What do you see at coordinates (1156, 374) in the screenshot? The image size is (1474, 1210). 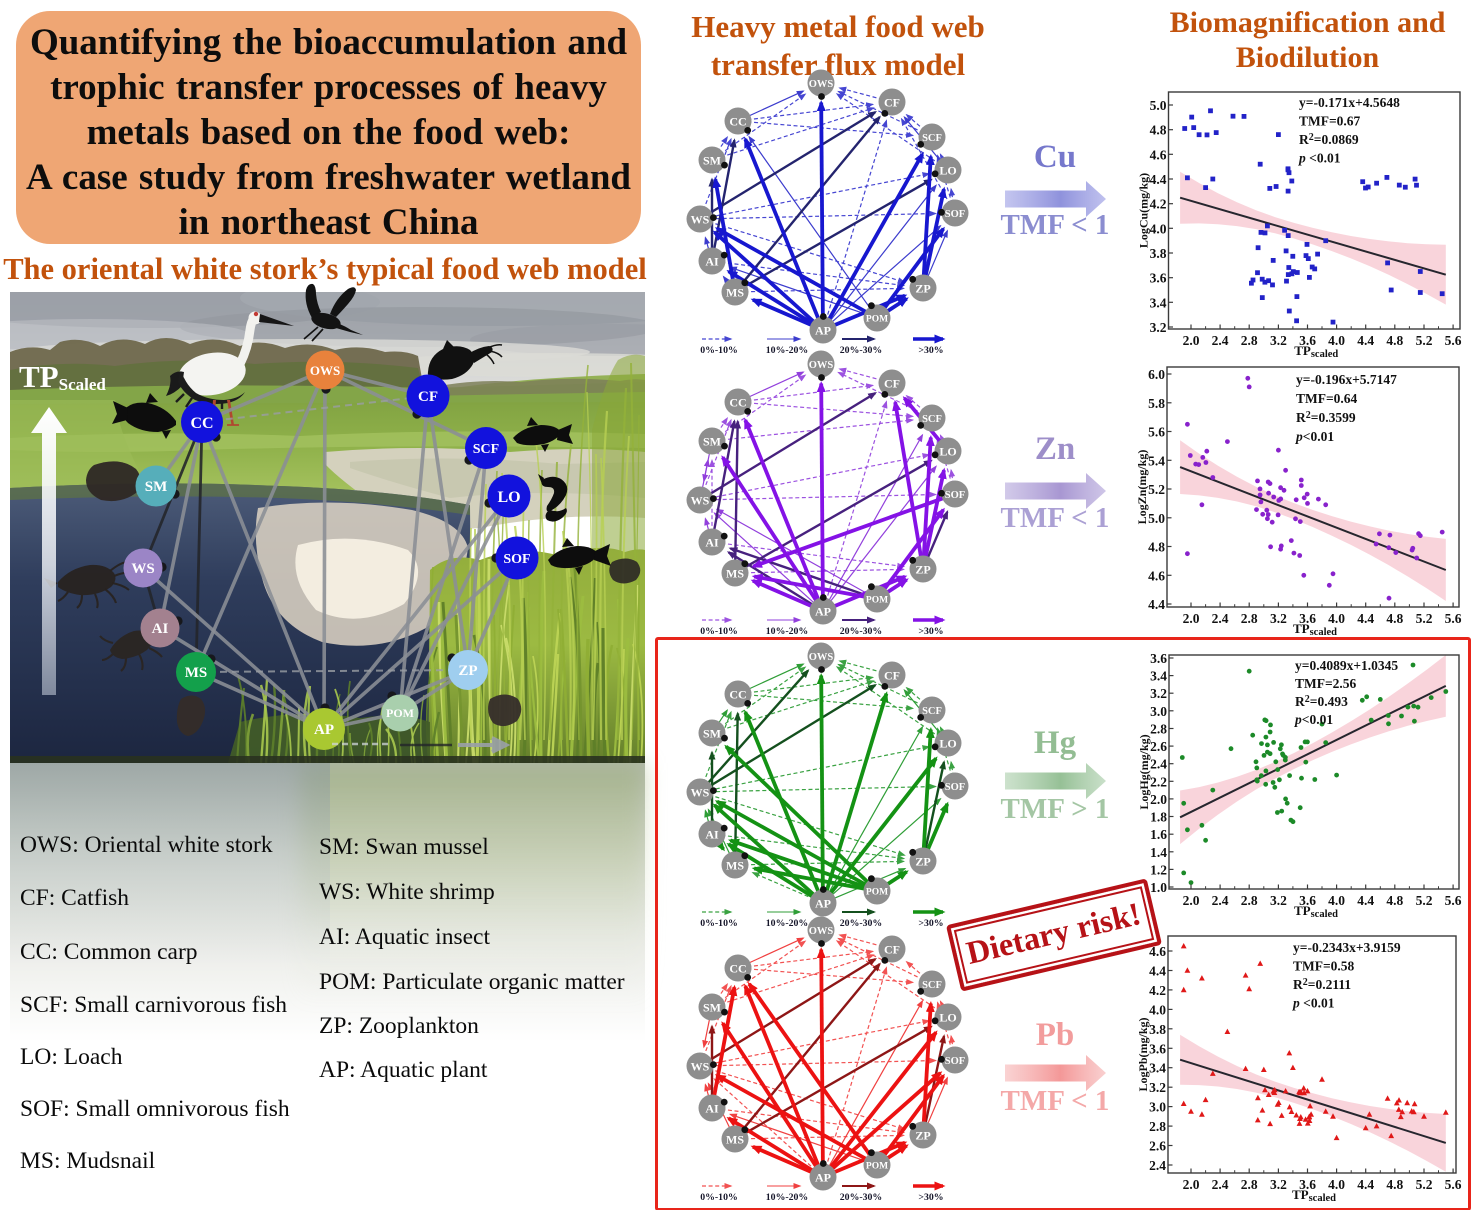 I see `svg-text: 6.0` at bounding box center [1156, 374].